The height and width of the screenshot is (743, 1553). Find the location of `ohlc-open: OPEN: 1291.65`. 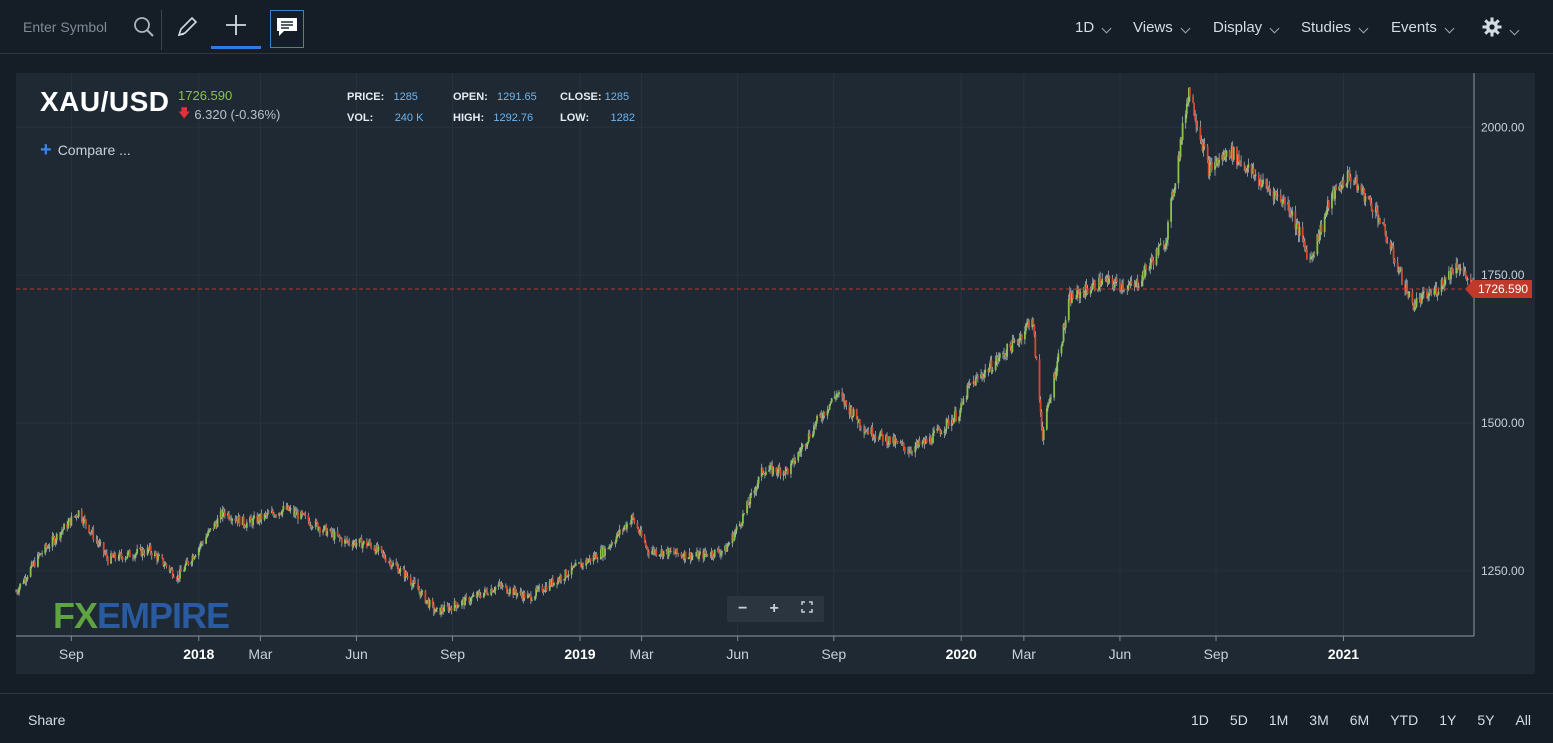

ohlc-open: OPEN: 1291.65 is located at coordinates (495, 97).